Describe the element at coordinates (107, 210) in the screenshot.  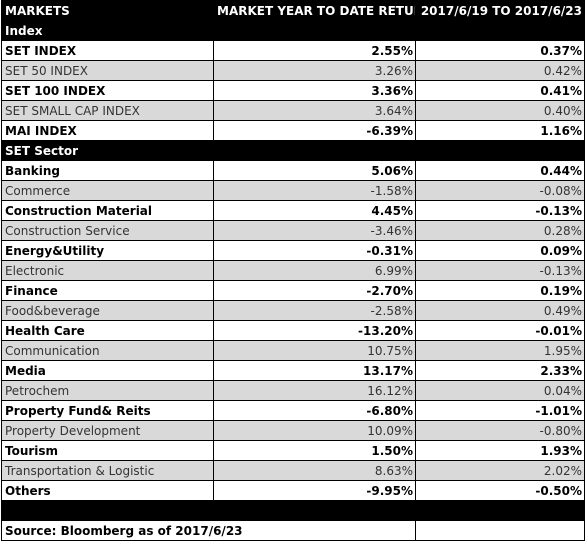
I see `market-name-cell: Construction Material` at that location.